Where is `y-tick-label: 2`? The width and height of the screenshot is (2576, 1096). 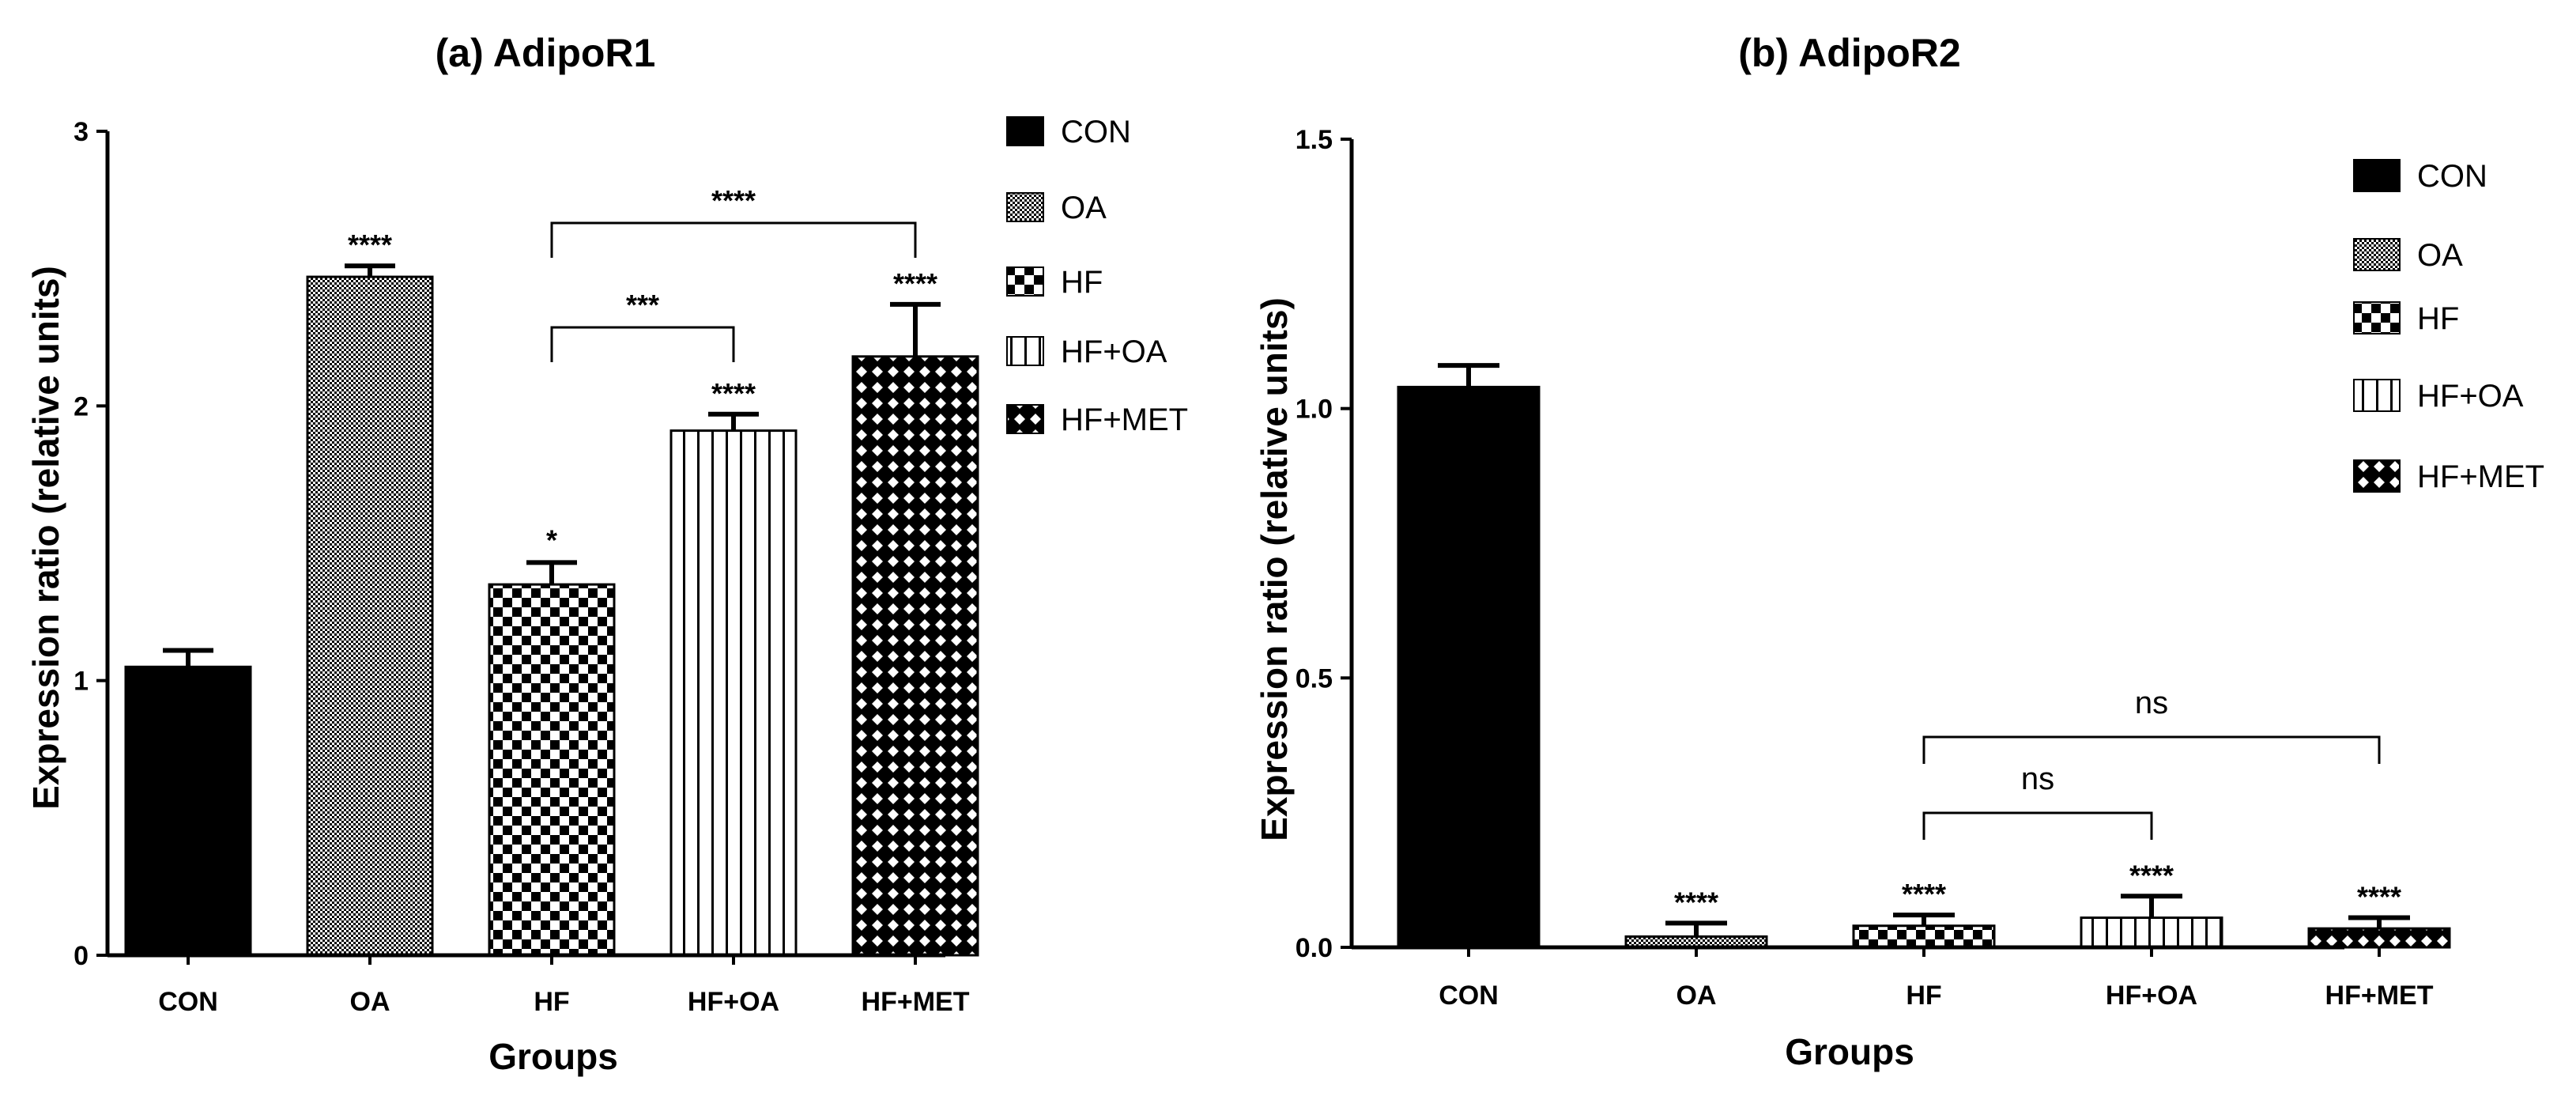
y-tick-label: 2 is located at coordinates (82, 406).